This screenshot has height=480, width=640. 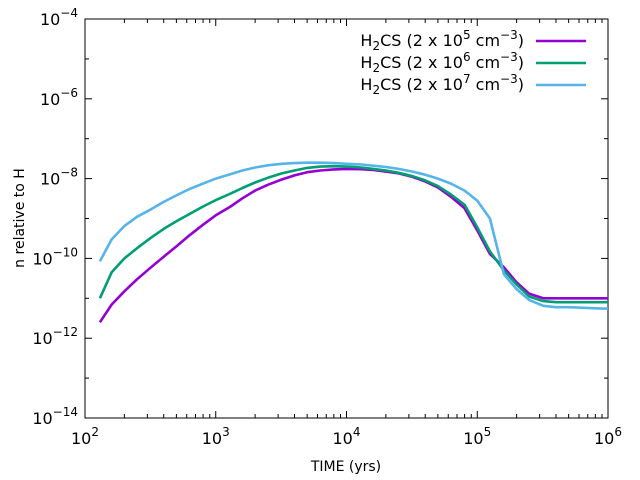 What do you see at coordinates (55, 336) in the screenshot?
I see `y-tick-label: 10⁻¹²` at bounding box center [55, 336].